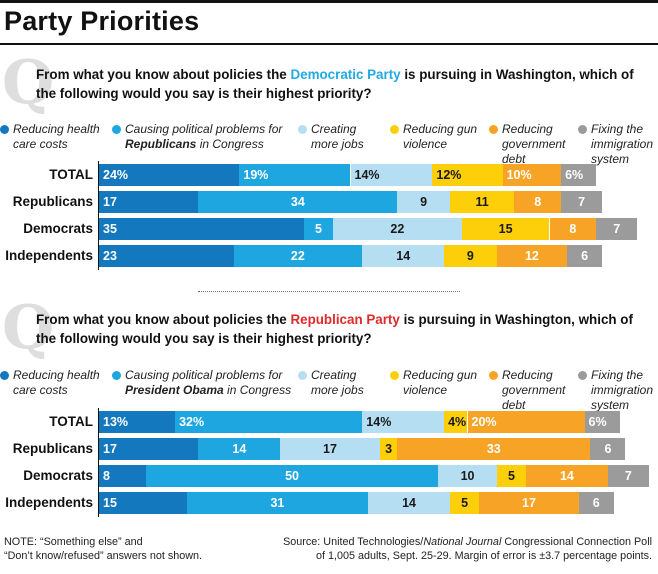 This screenshot has width=658, height=574. I want to click on bar-segment: 10%, so click(532, 175).